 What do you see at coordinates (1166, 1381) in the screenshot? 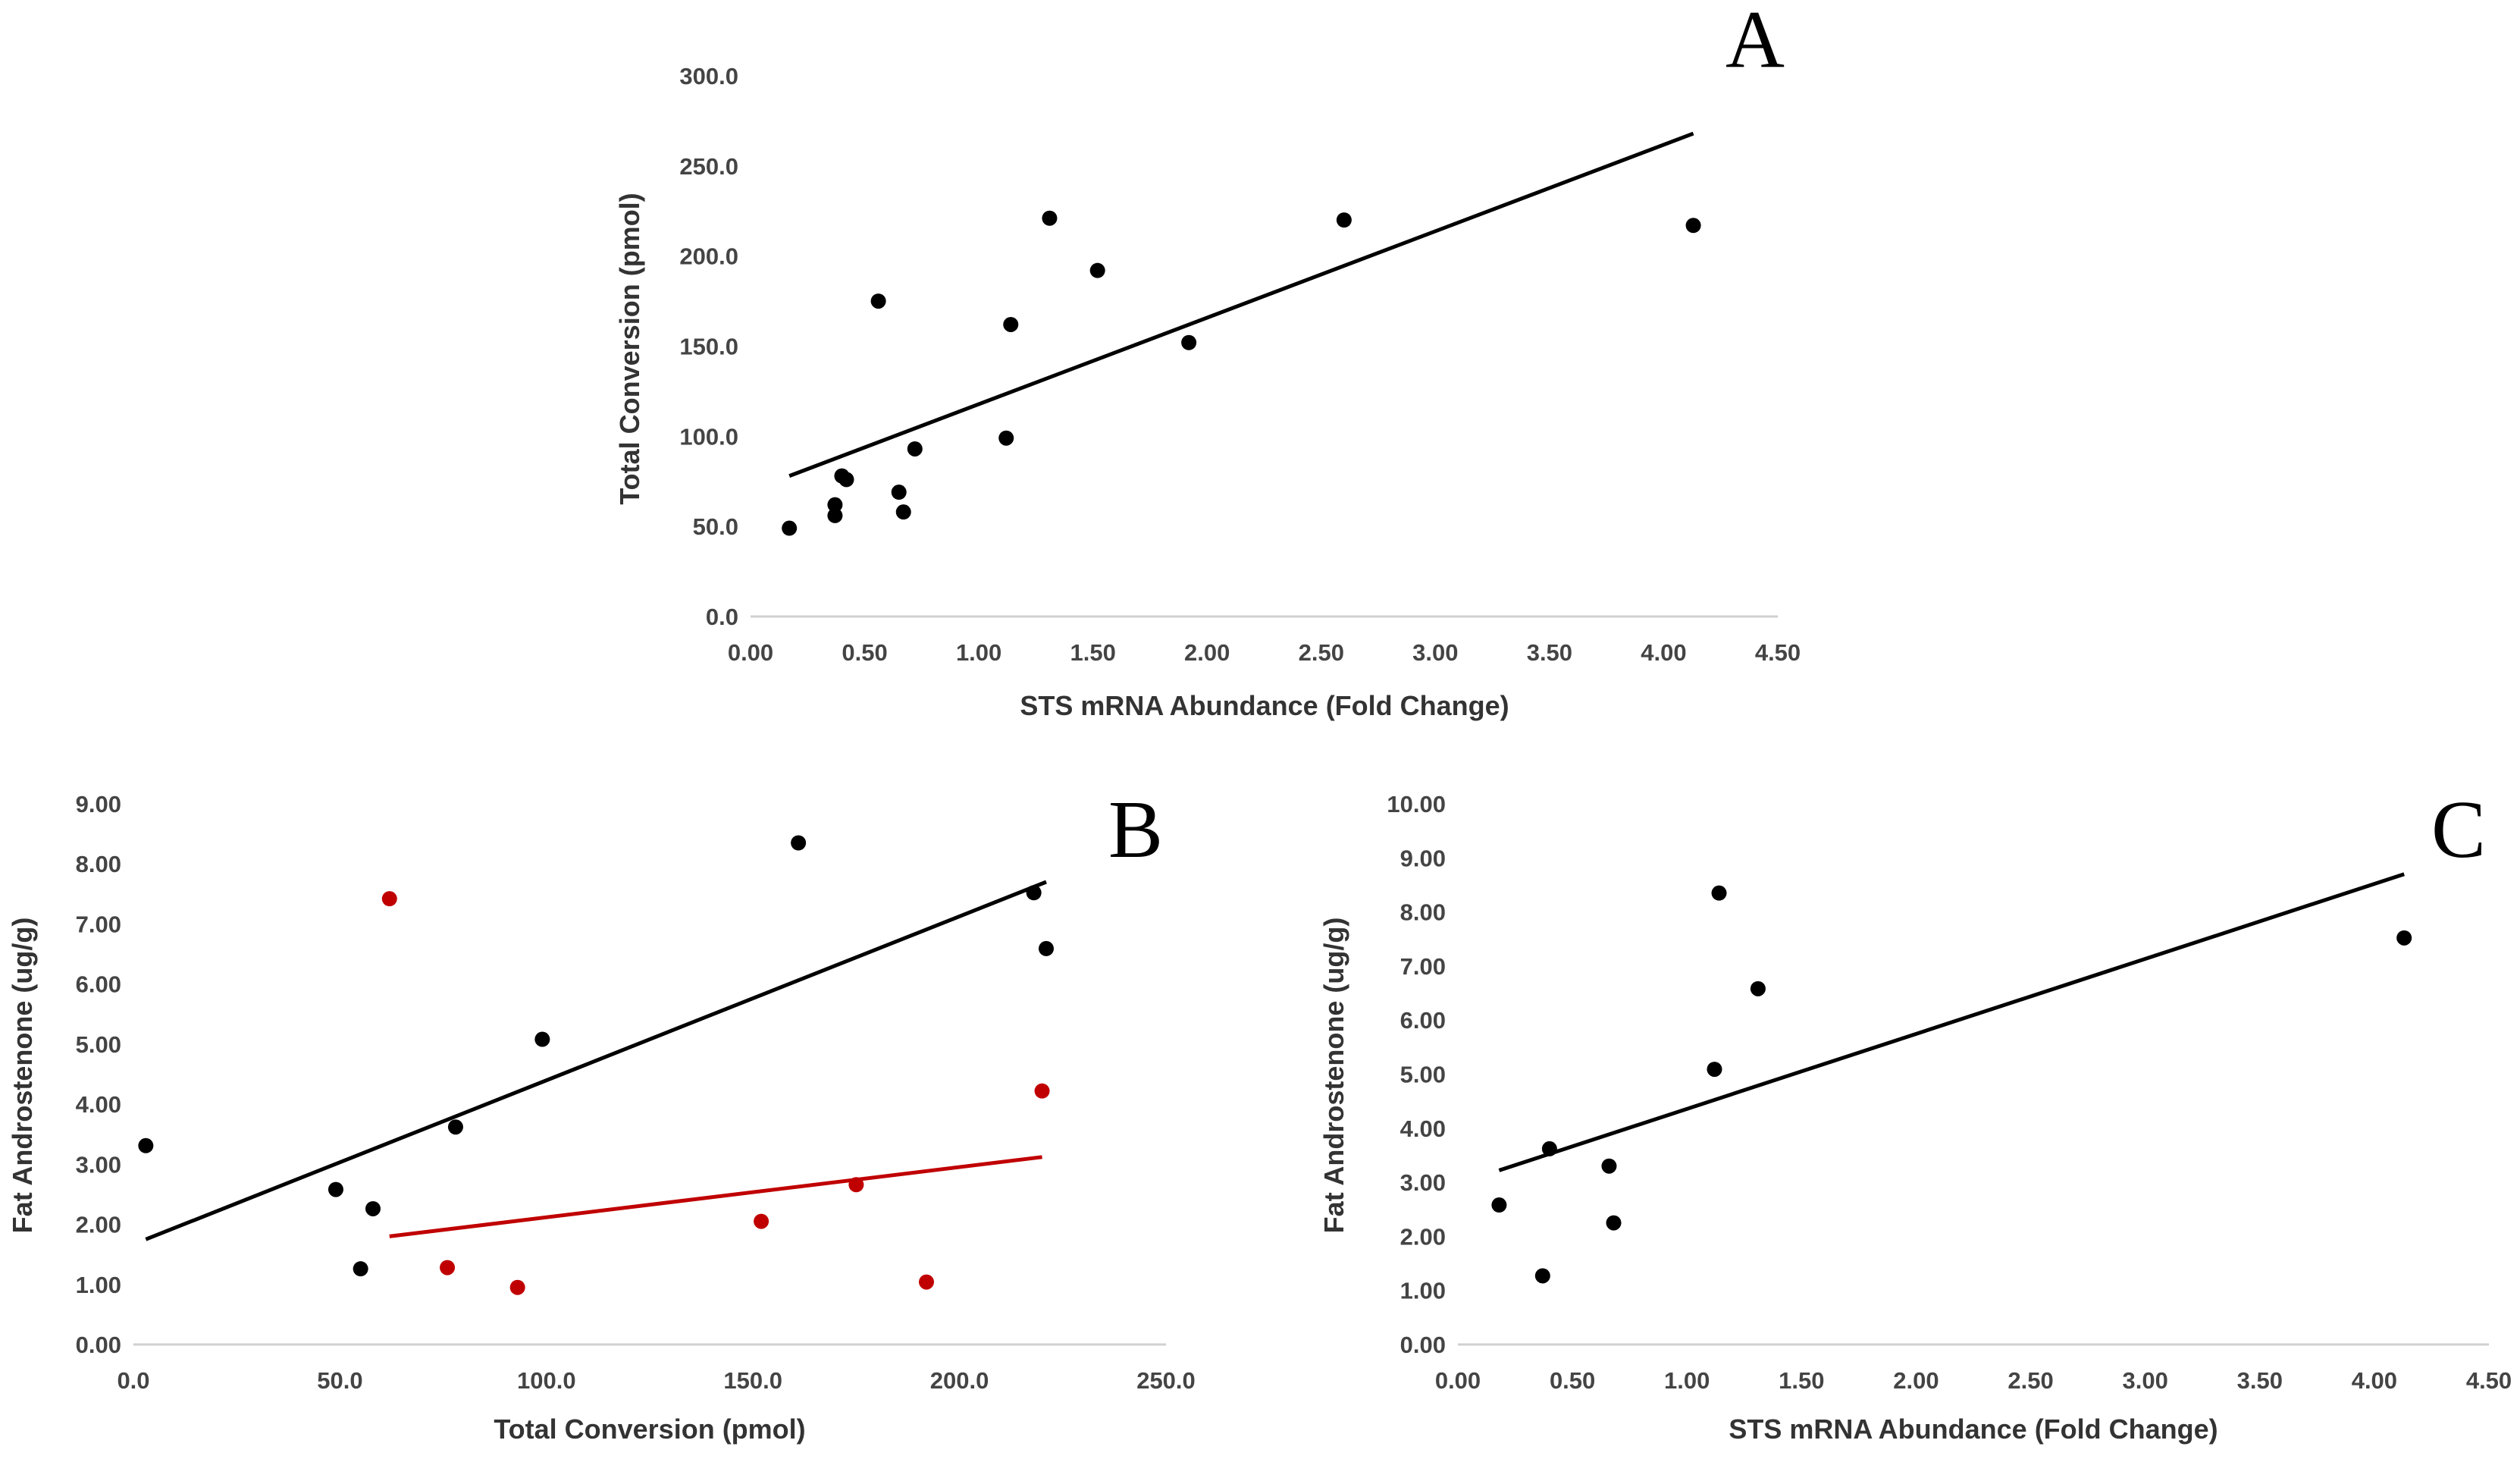
I see `x-tick-label: 250.0` at bounding box center [1166, 1381].